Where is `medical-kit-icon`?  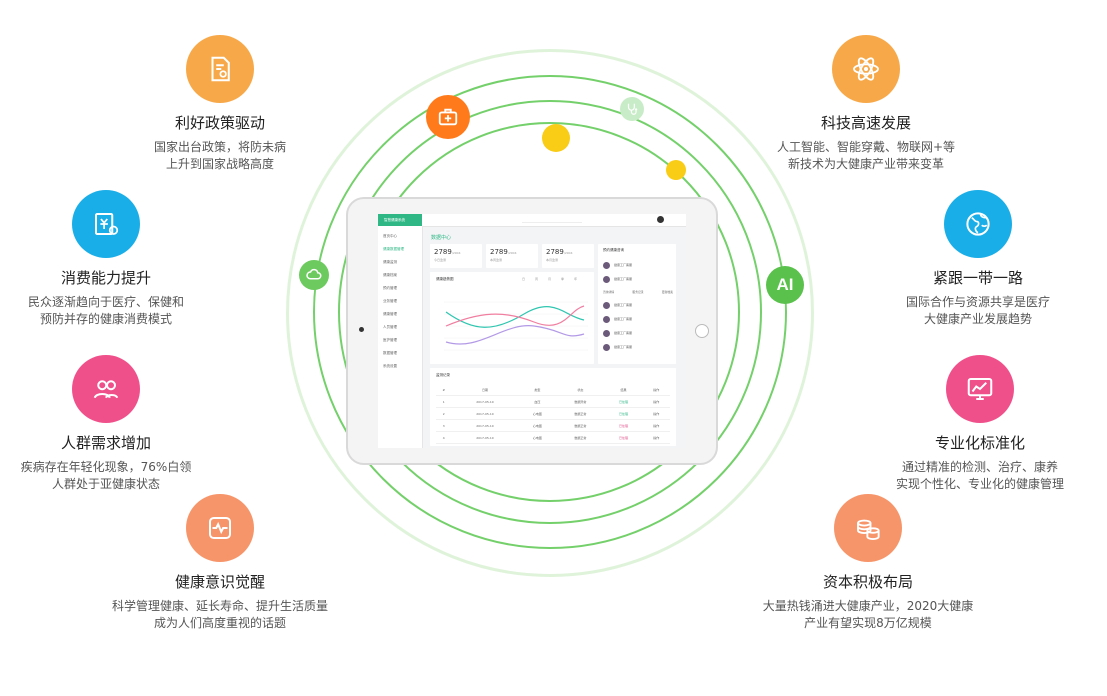 medical-kit-icon is located at coordinates (448, 117).